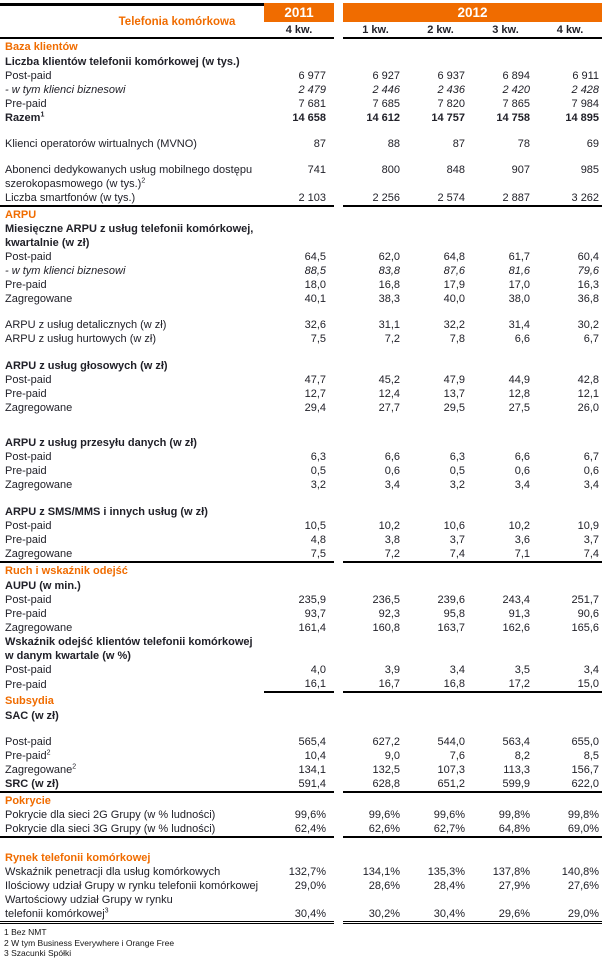  Describe the element at coordinates (522, 457) in the screenshot. I see `value-cell: 6,6` at that location.